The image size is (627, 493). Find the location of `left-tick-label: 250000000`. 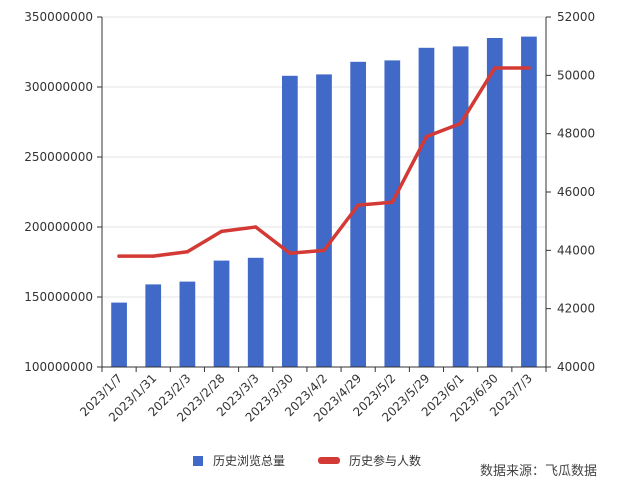

left-tick-label: 250000000 is located at coordinates (58, 157).